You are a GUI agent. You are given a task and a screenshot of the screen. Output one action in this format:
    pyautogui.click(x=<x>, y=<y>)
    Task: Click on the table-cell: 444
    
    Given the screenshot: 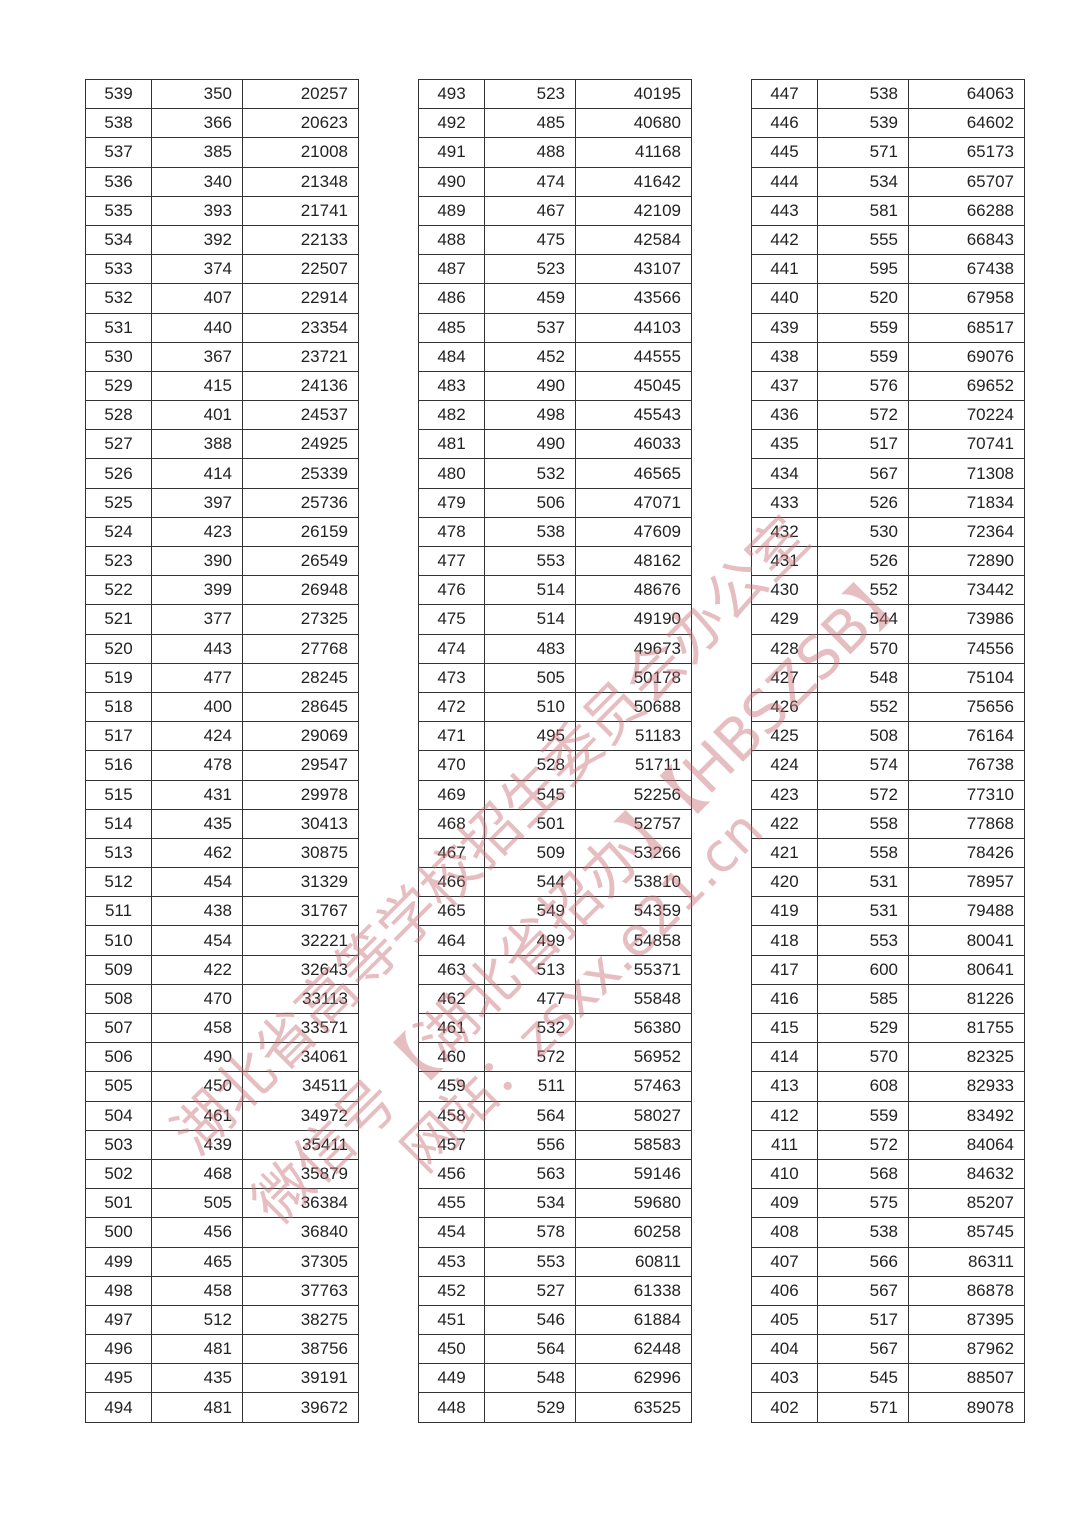 What is the action you would take?
    pyautogui.click(x=784, y=181)
    